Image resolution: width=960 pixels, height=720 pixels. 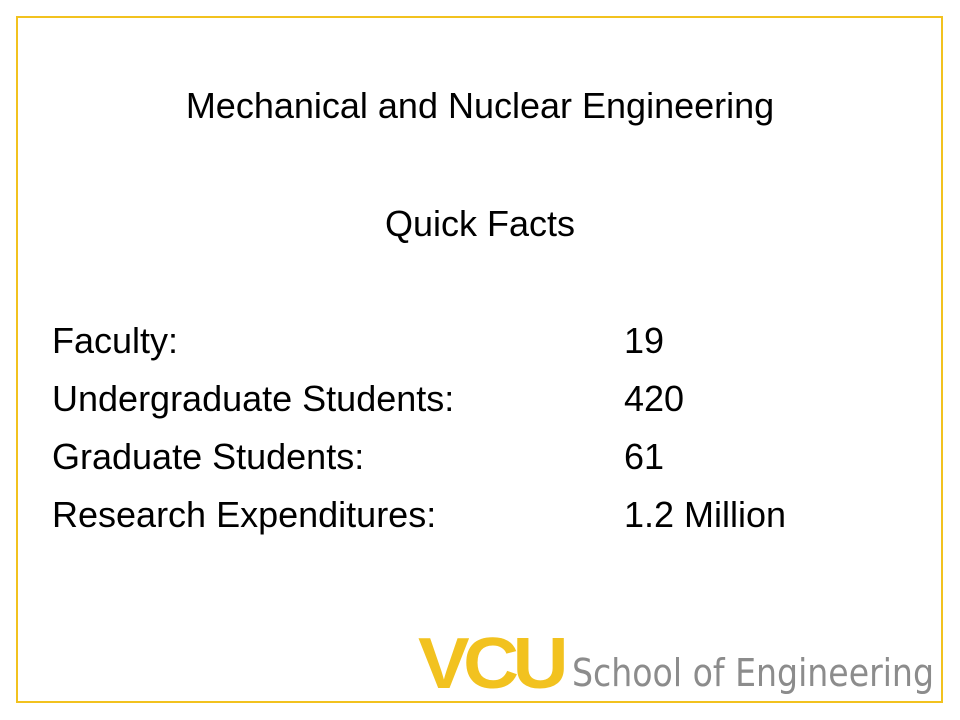 What do you see at coordinates (253, 398) in the screenshot?
I see `fact-label: Undergraduate Students:` at bounding box center [253, 398].